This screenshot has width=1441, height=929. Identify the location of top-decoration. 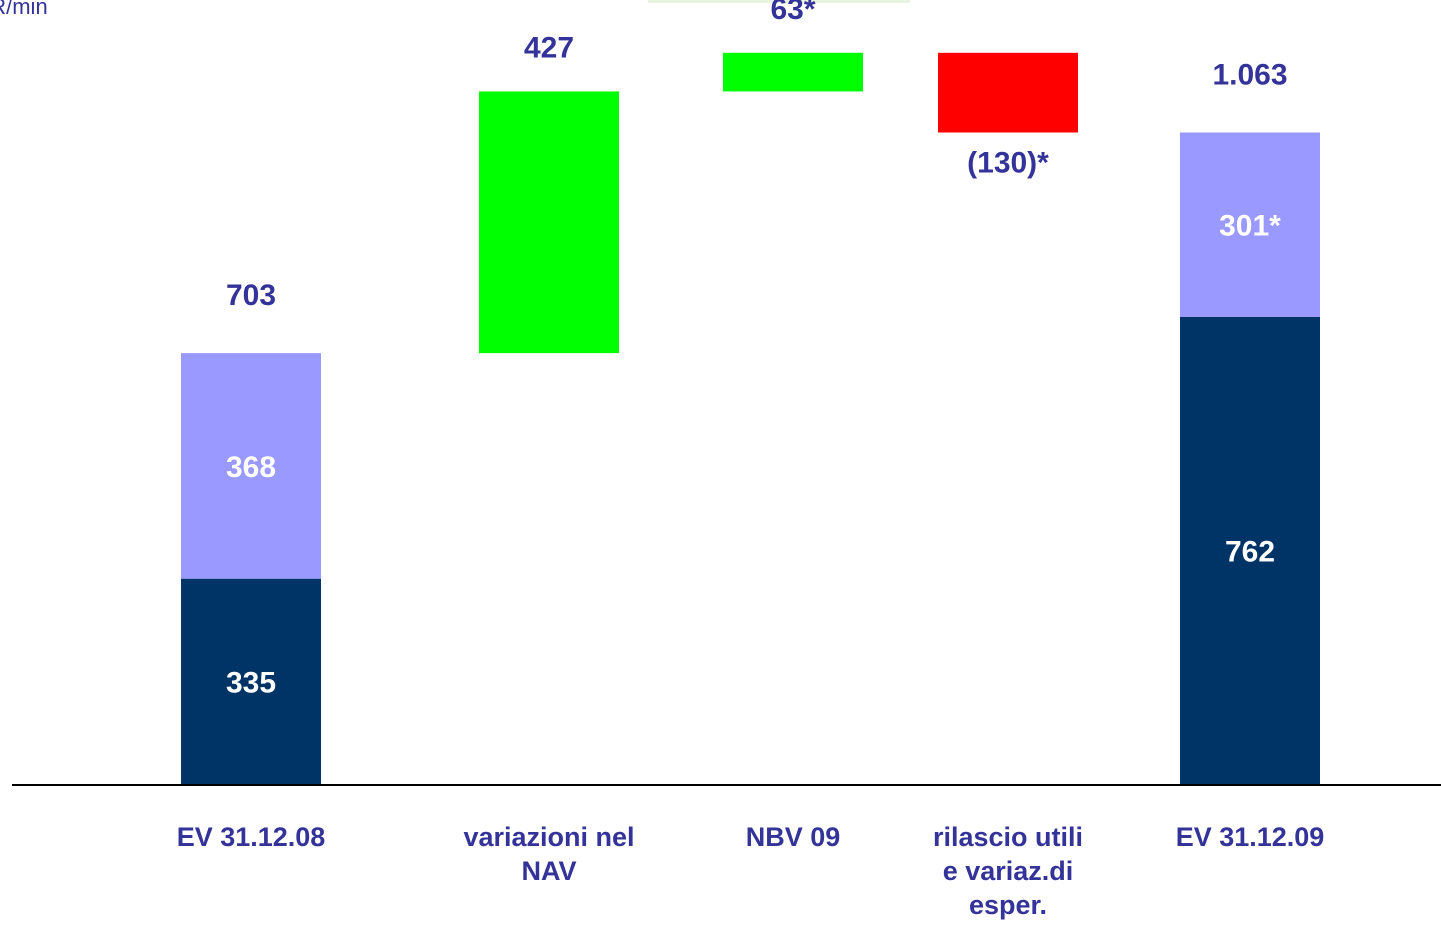
(779, 1).